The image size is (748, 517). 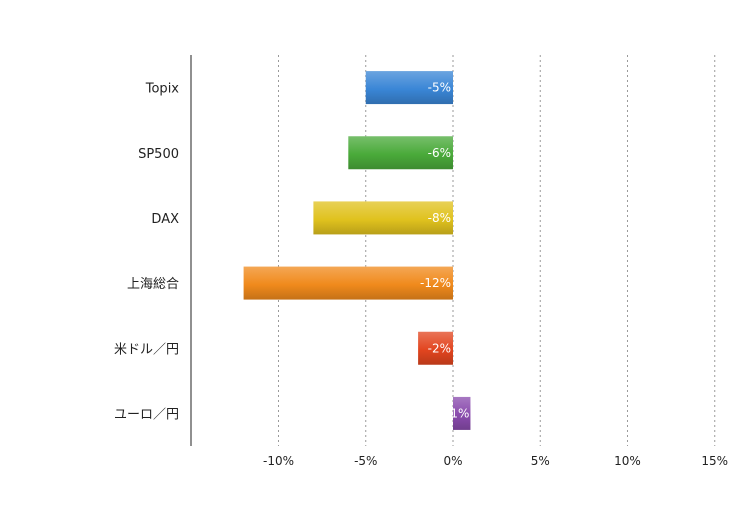 I want to click on category-label: SP500, so click(x=158, y=154).